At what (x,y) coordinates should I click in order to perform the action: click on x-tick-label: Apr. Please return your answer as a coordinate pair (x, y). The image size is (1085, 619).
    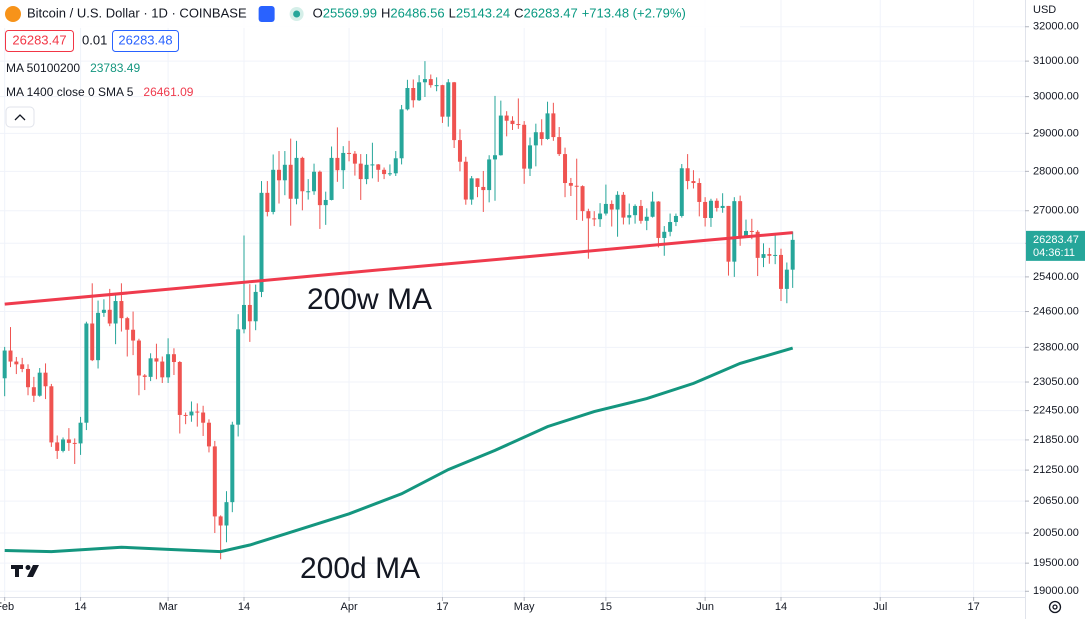
    Looking at the image, I should click on (348, 607).